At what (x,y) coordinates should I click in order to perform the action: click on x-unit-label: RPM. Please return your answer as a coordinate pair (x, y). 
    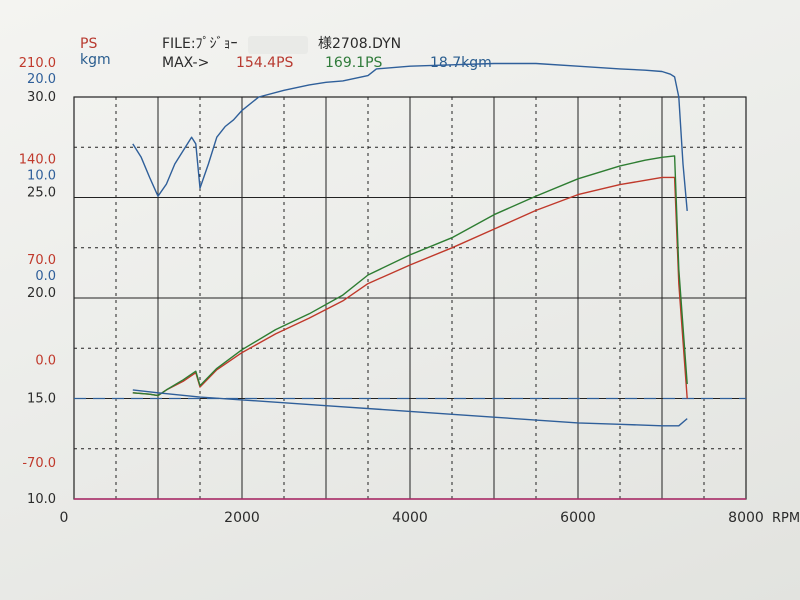
    Looking at the image, I should click on (786, 518).